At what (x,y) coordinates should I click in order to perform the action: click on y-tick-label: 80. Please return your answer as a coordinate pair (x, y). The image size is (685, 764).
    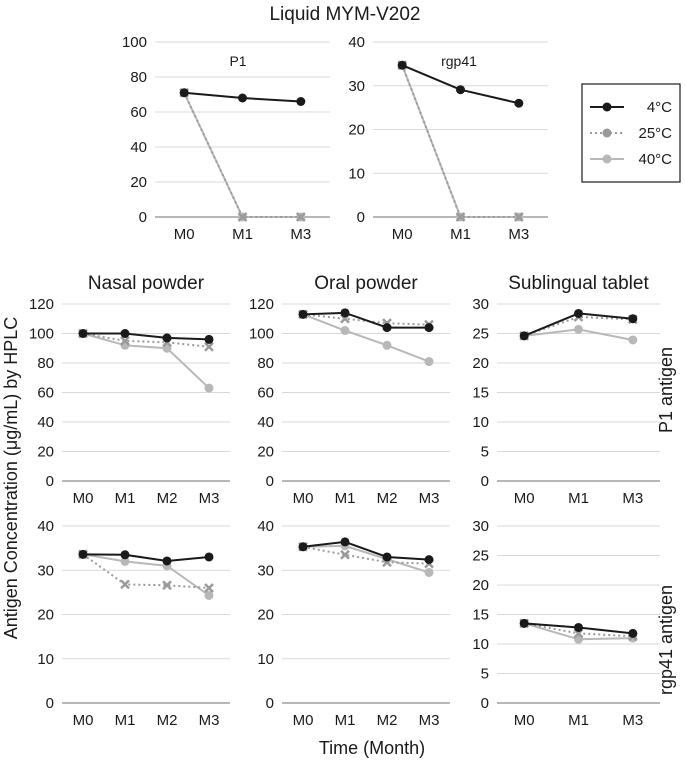
    Looking at the image, I should click on (45, 363).